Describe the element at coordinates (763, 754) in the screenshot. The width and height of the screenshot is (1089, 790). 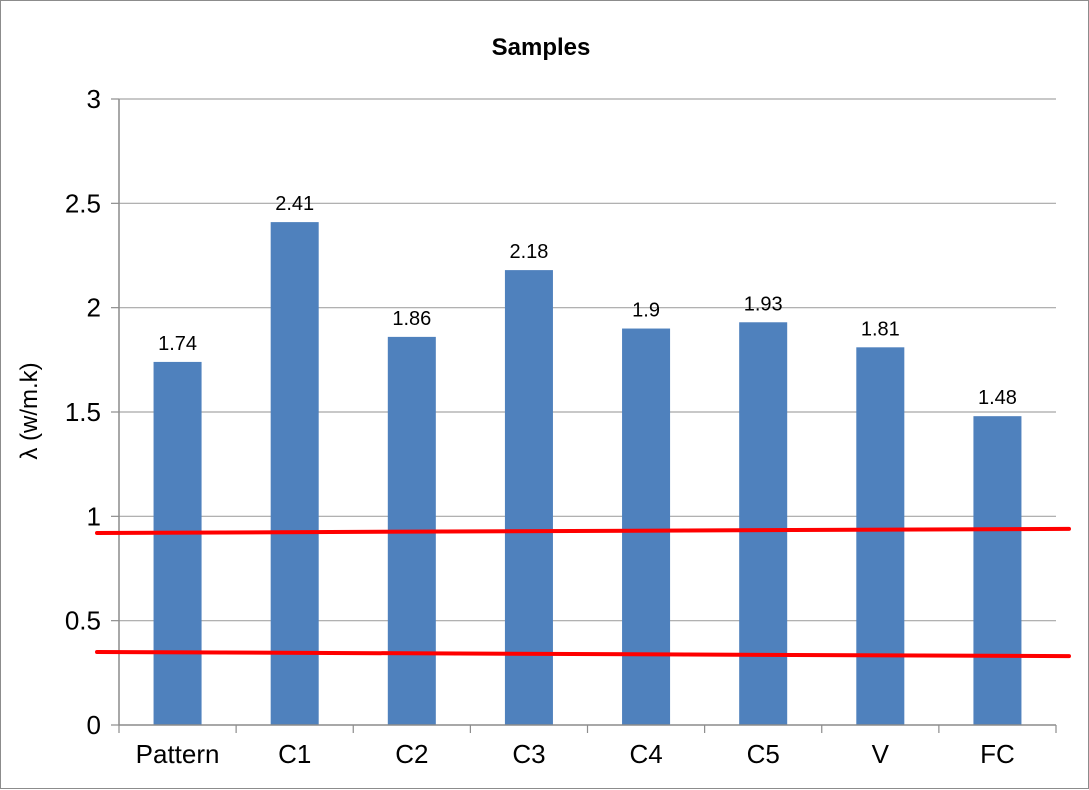
I see `x-category-label: C5` at that location.